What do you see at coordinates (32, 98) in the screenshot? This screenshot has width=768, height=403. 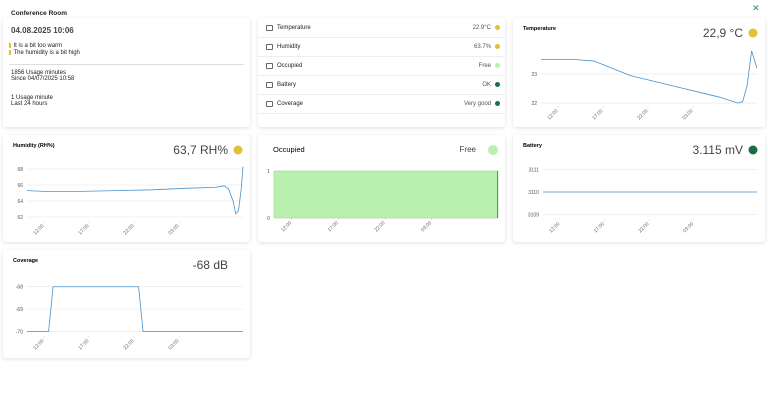 I see `usage-value: 1 Usage minute` at bounding box center [32, 98].